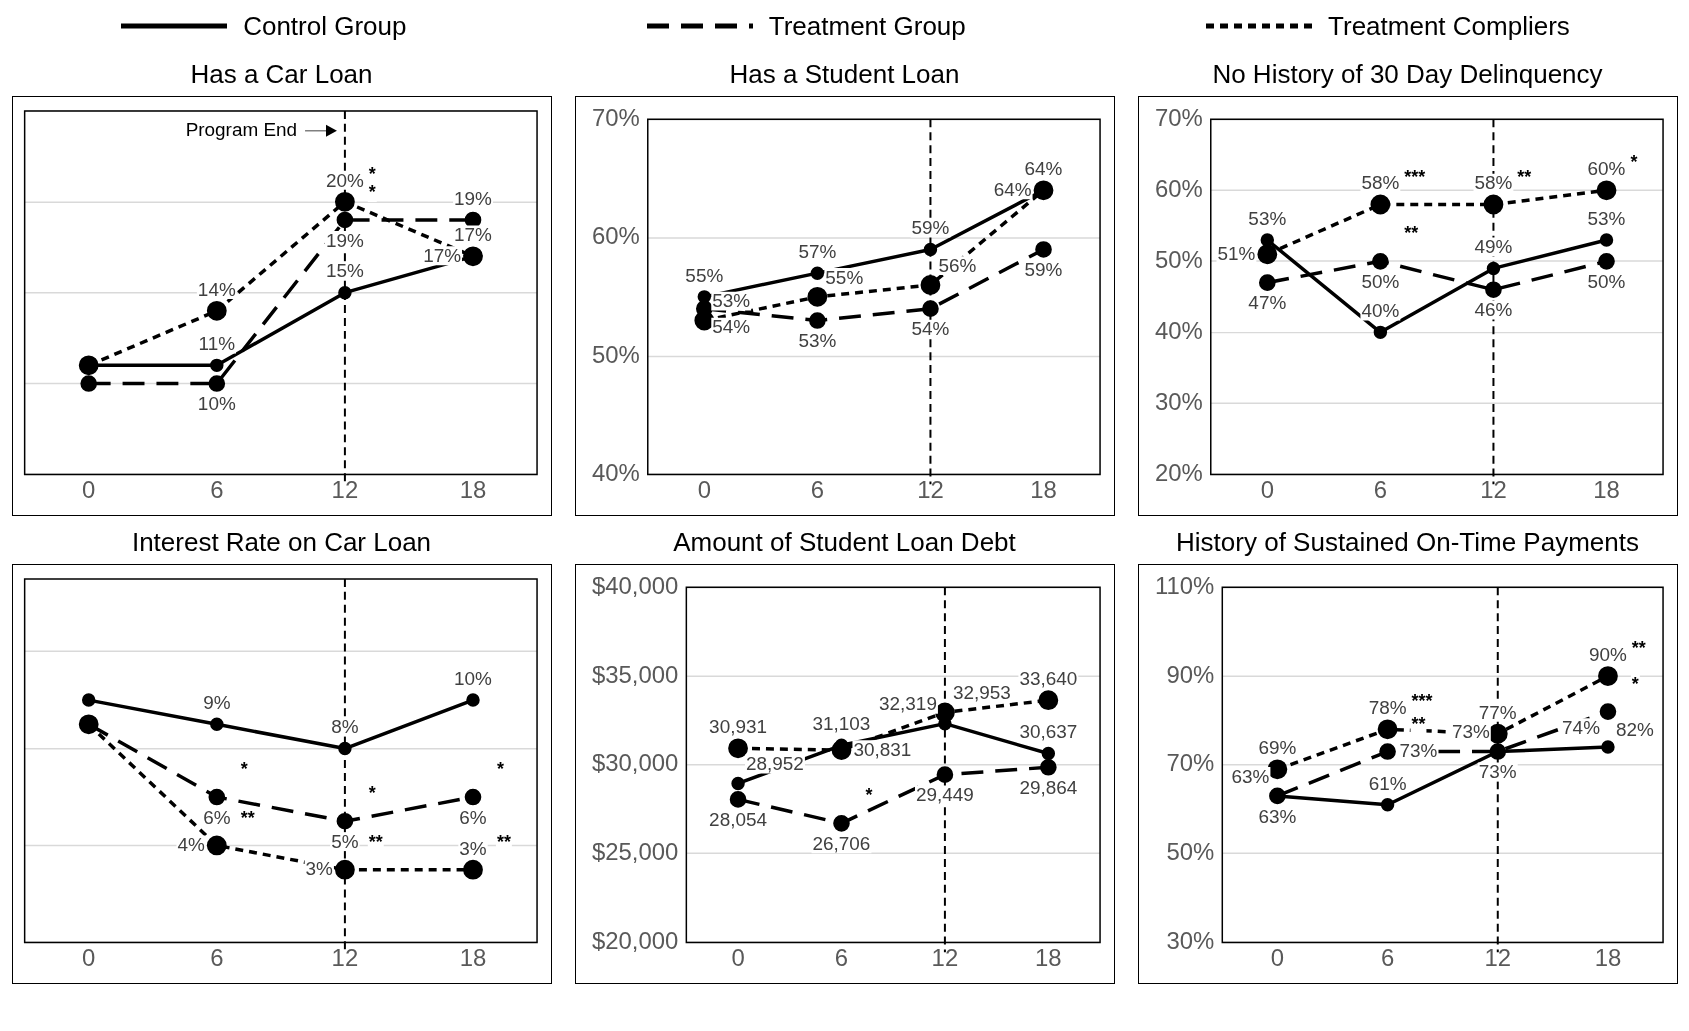 This screenshot has width=1689, height=1031. Describe the element at coordinates (841, 843) in the screenshot. I see `data-label: 26,706` at that location.